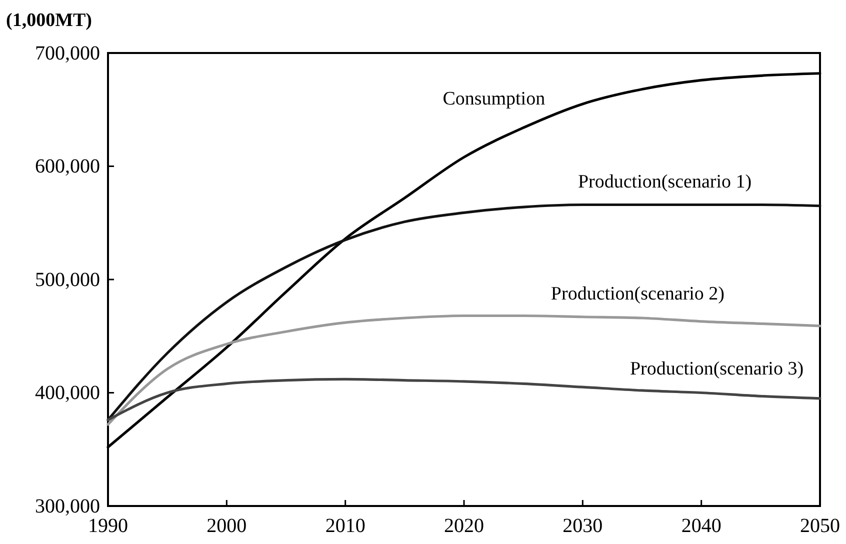 The height and width of the screenshot is (544, 846). I want to click on y-tick-label: 500,000, so click(67, 279).